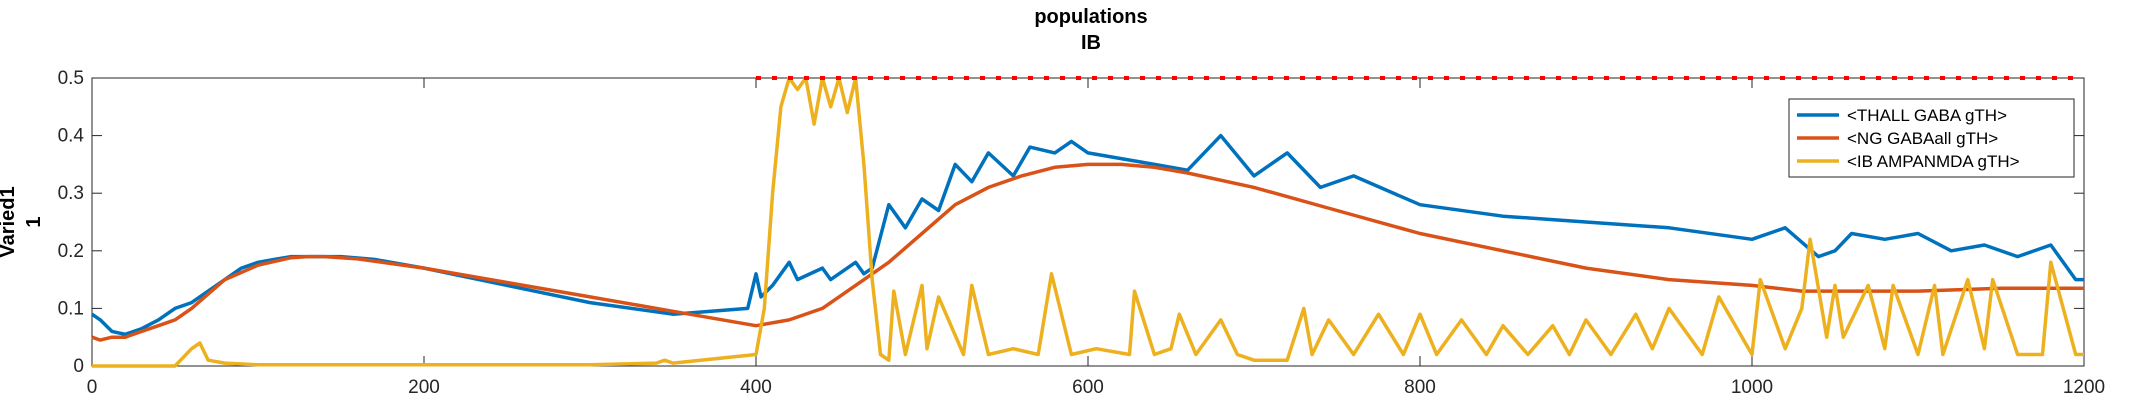 The height and width of the screenshot is (400, 2133). Describe the element at coordinates (71, 136) in the screenshot. I see `y-tick-label: 0.4` at that location.